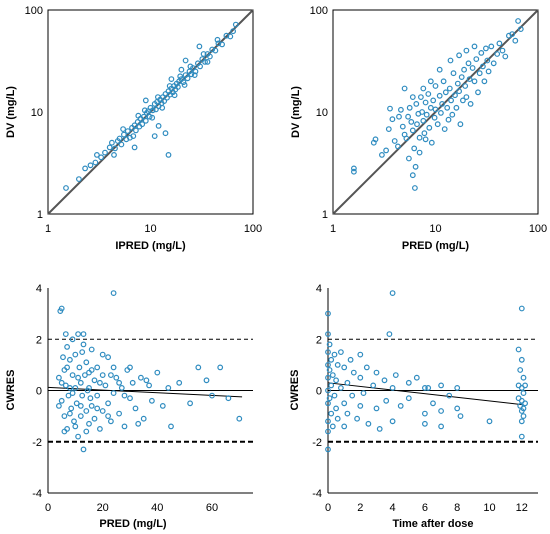  I want to click on x-tick-label: 2, so click(360, 508).